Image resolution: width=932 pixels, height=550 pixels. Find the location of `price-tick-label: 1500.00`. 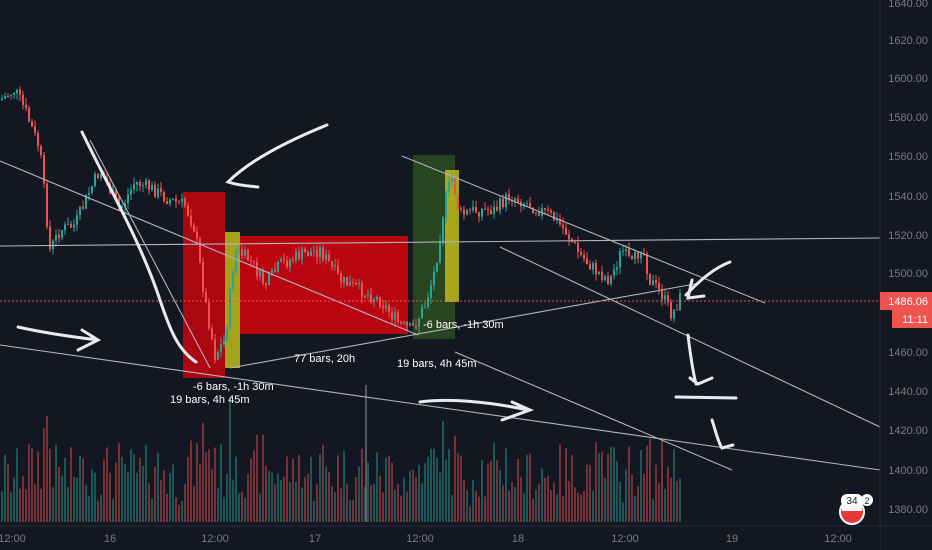

price-tick-label: 1500.00 is located at coordinates (908, 274).